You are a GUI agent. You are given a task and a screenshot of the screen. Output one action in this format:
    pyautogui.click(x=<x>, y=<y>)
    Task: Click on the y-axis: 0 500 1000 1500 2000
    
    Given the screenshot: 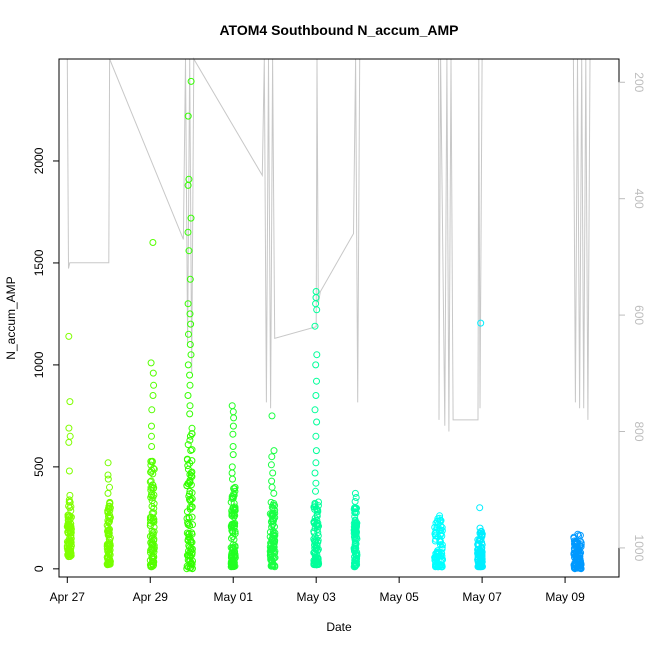 What is the action you would take?
    pyautogui.click(x=46, y=359)
    